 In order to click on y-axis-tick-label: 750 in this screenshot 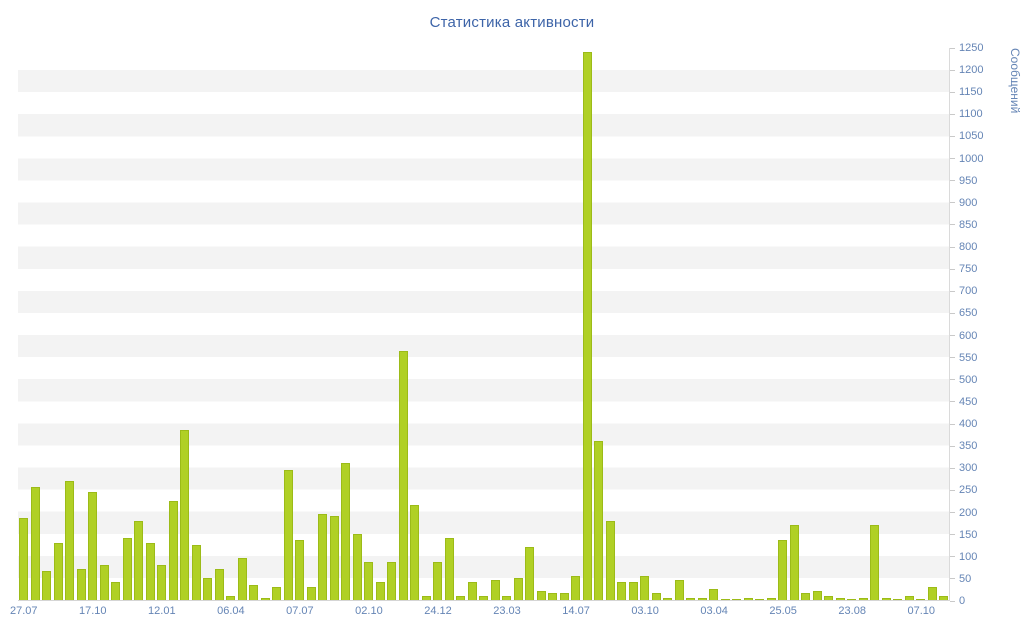, I will do `click(968, 269)`.